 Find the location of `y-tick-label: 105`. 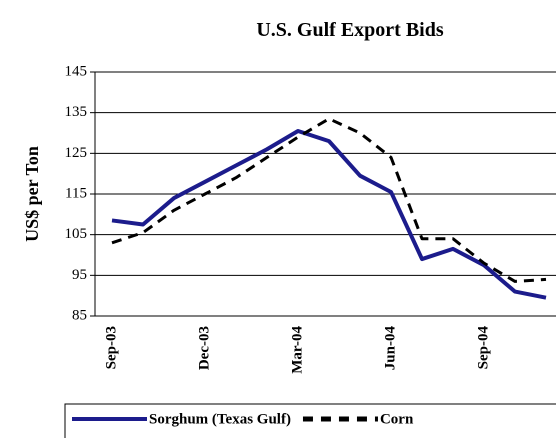

y-tick-label: 105 is located at coordinates (76, 234).